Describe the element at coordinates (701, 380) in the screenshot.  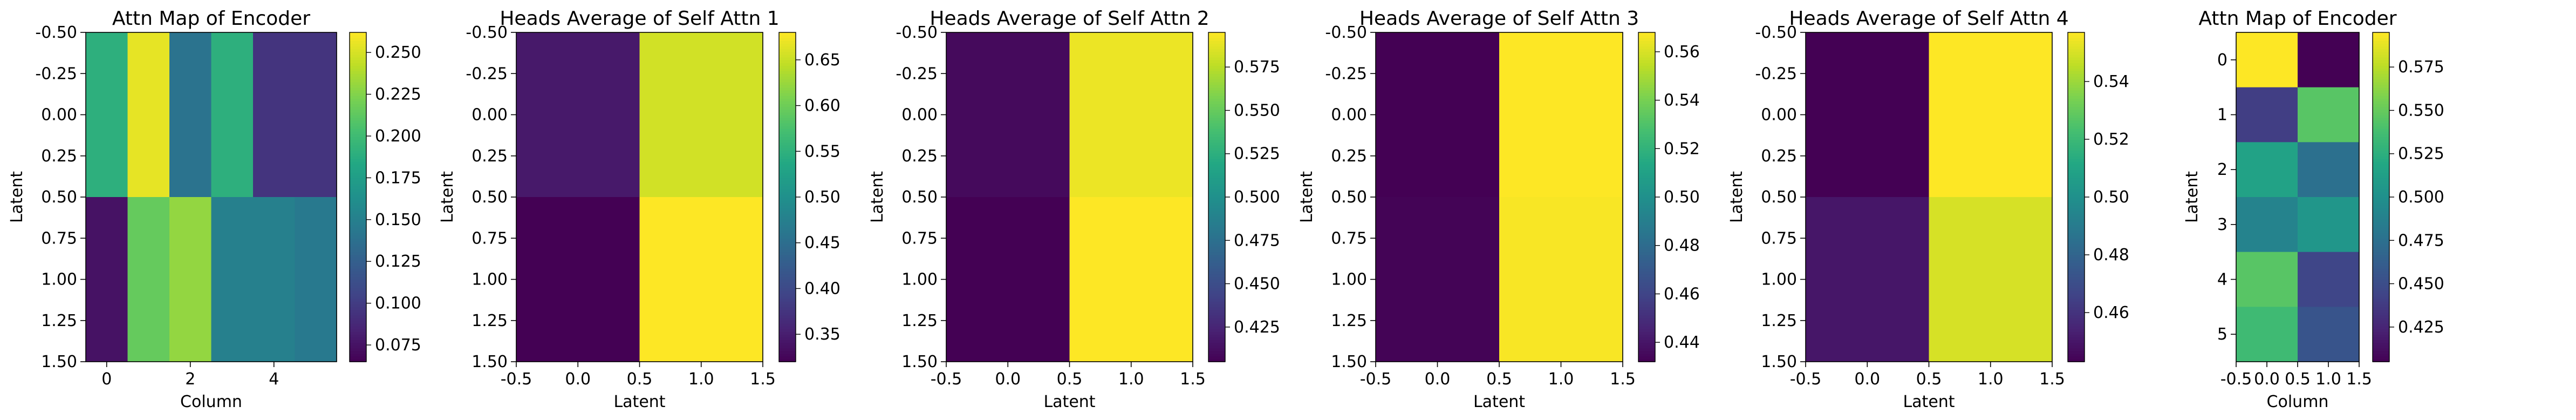
I see `x-tick-label: 1.0` at that location.